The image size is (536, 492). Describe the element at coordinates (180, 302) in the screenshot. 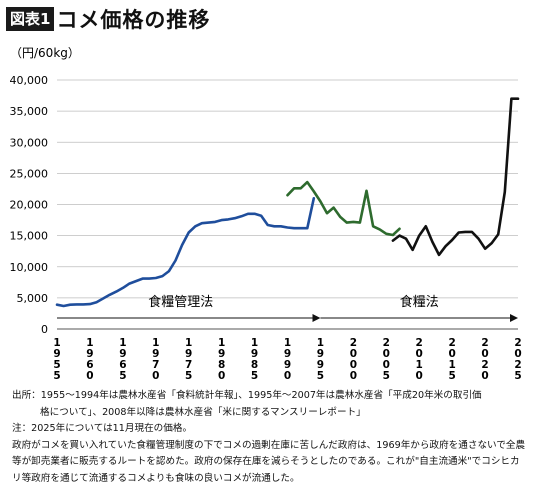

I see `period-label: 食糧管理法` at that location.